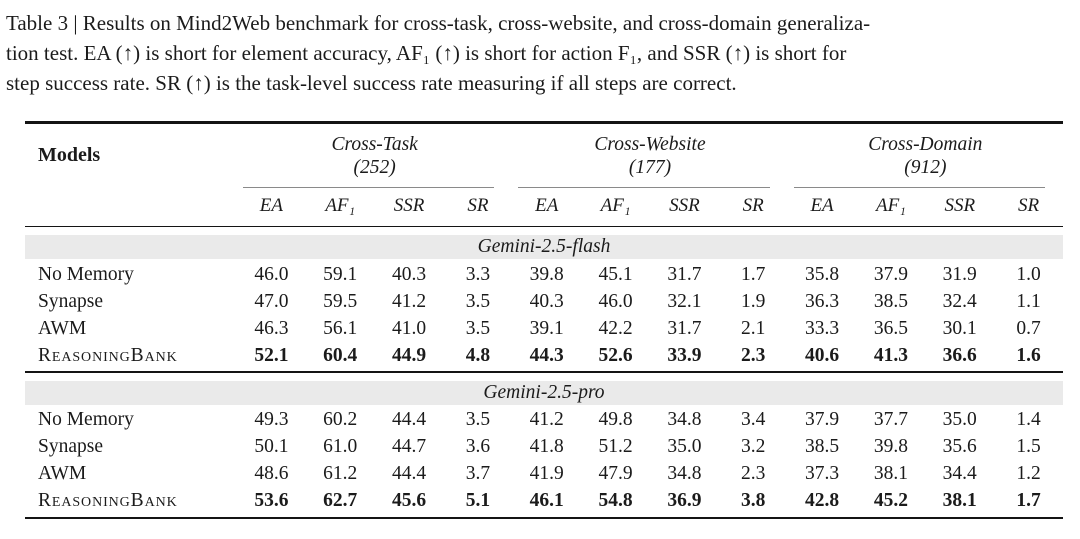  Describe the element at coordinates (959, 473) in the screenshot. I see `cell-value: 34.4` at that location.